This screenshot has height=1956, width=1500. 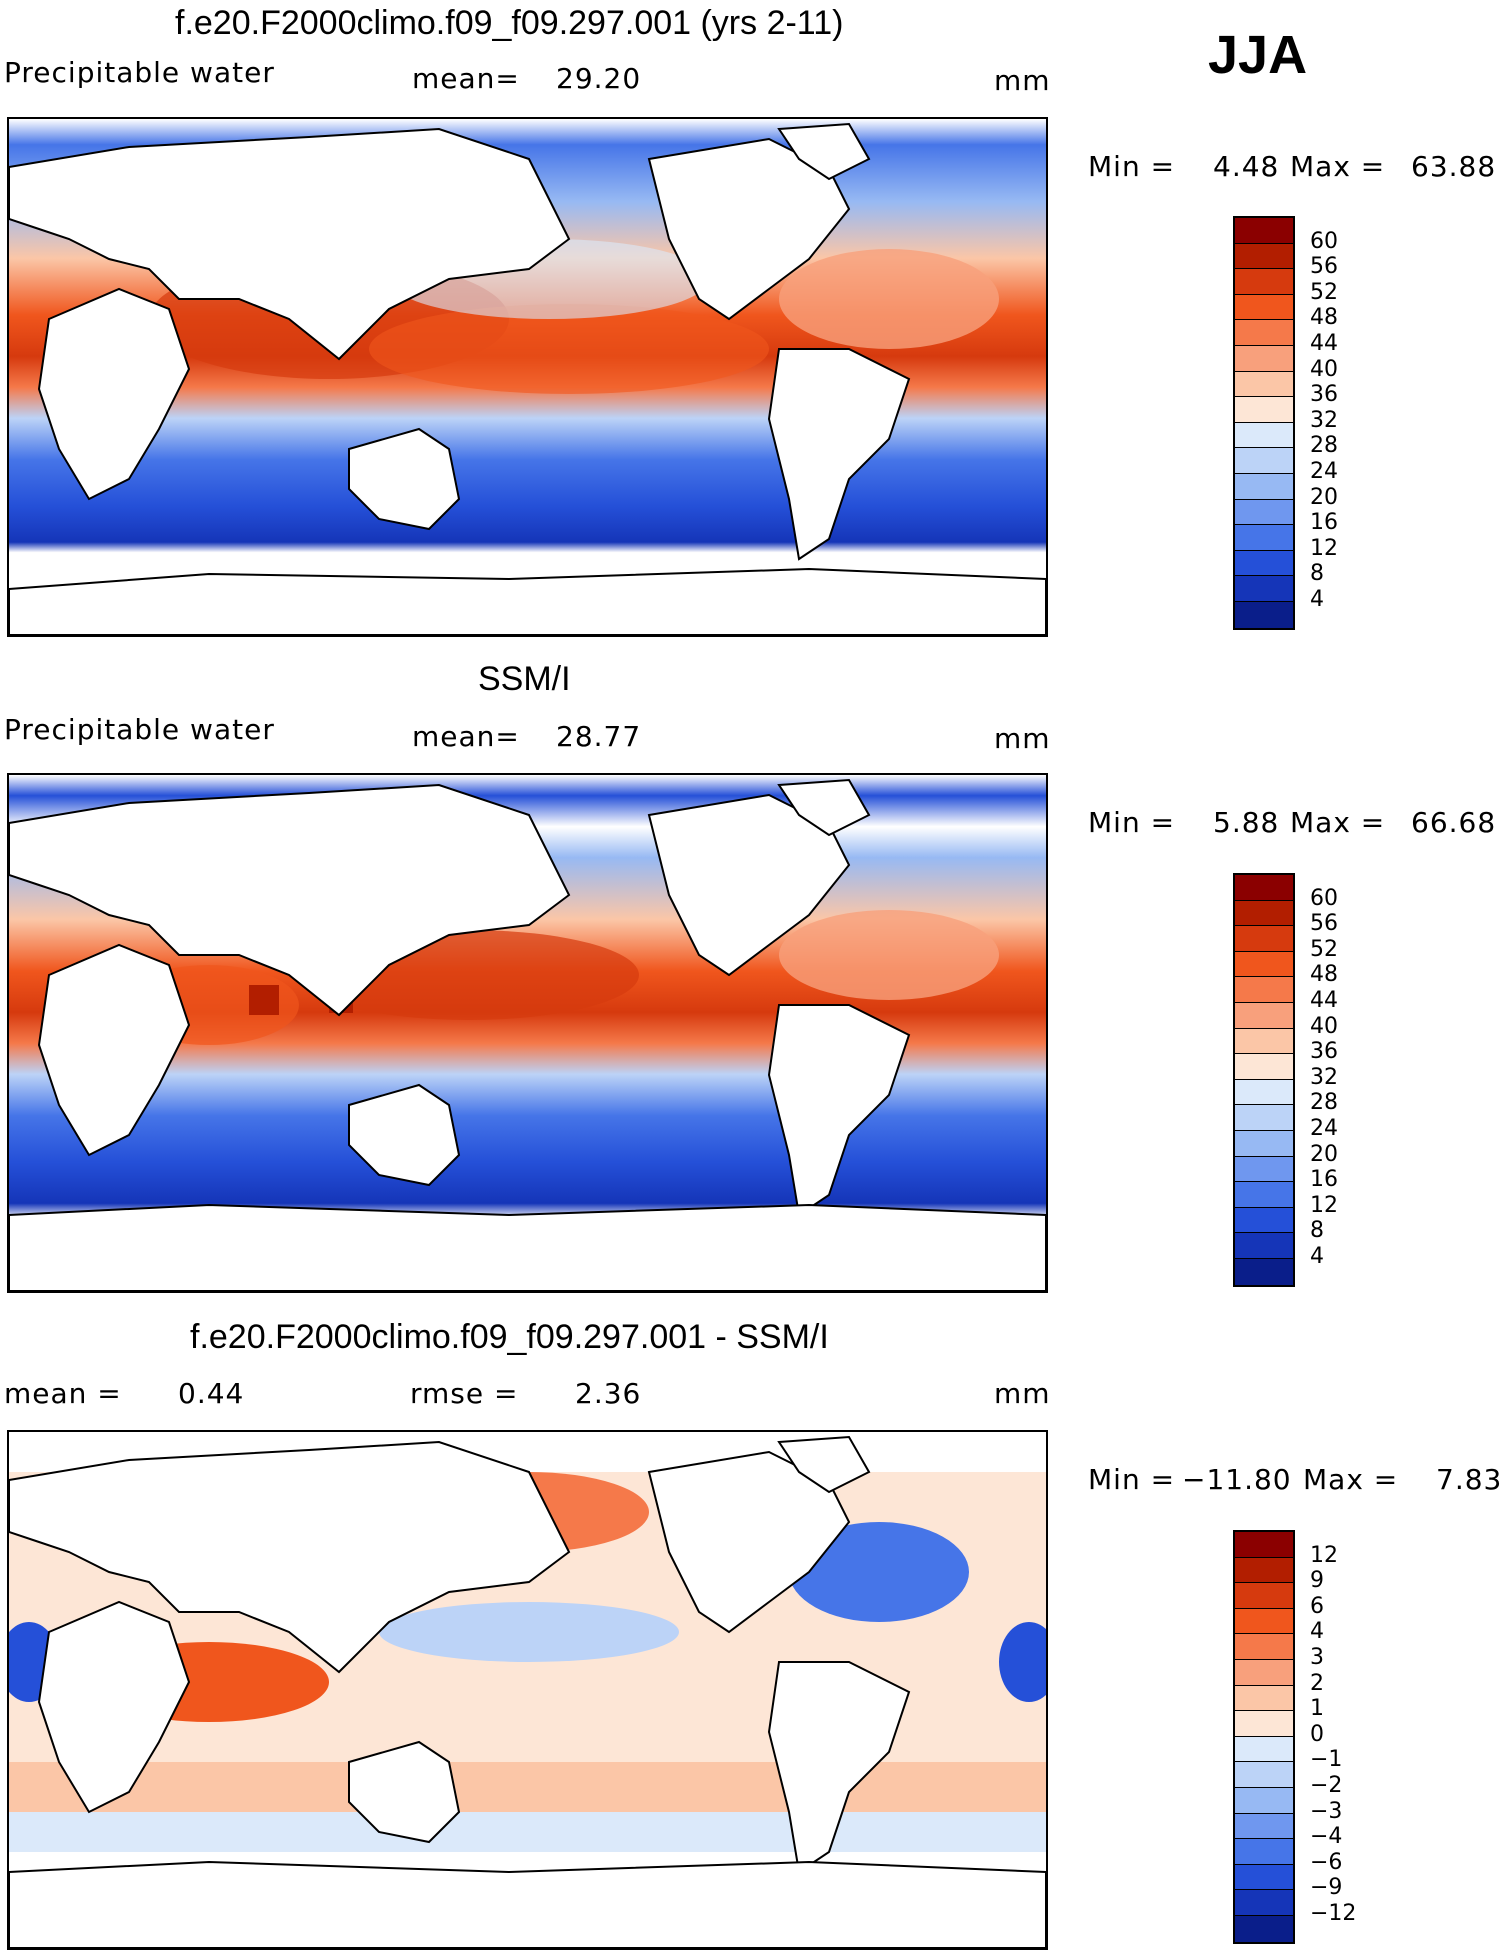 I want to click on panel2-max-value: 66.68, so click(x=1454, y=822).